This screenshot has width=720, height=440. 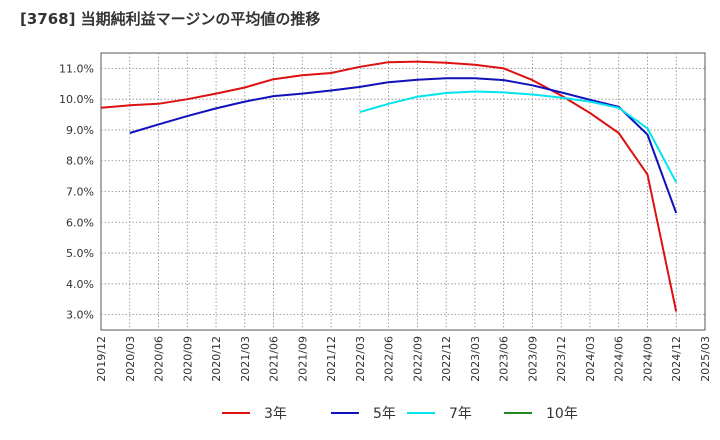 I want to click on x-tick-label: 2020/12, so click(x=216, y=359).